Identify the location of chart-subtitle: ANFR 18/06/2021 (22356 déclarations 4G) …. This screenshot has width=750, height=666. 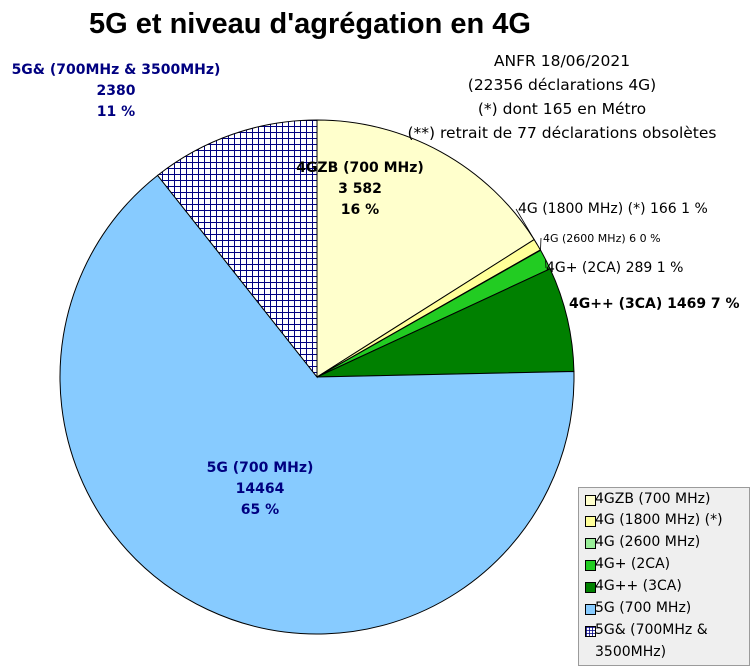
(562, 97).